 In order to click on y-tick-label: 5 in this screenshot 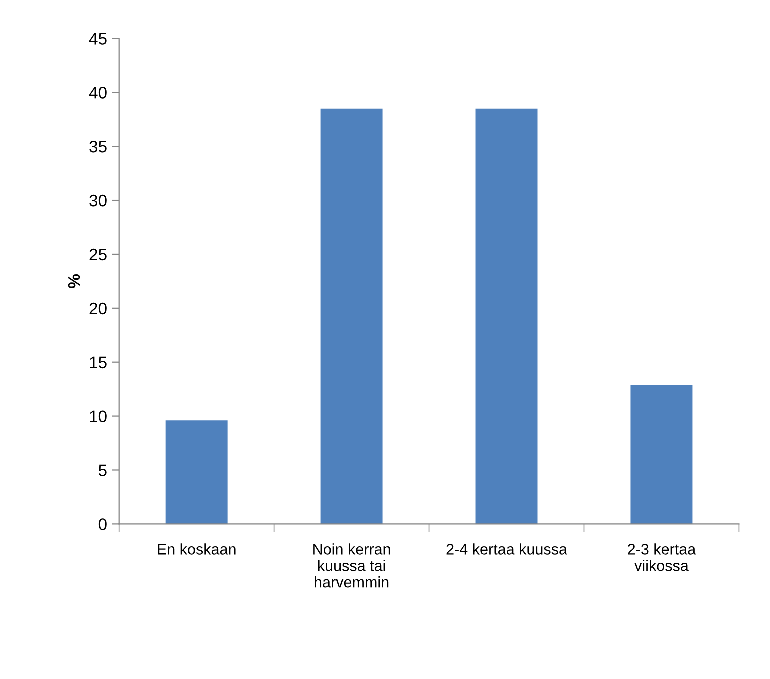, I will do `click(102, 470)`.